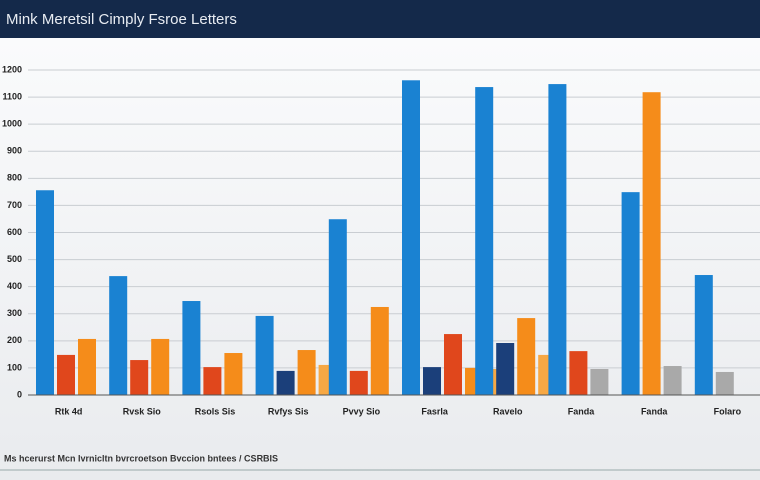  What do you see at coordinates (14, 286) in the screenshot?
I see `y-tick-label: 400` at bounding box center [14, 286].